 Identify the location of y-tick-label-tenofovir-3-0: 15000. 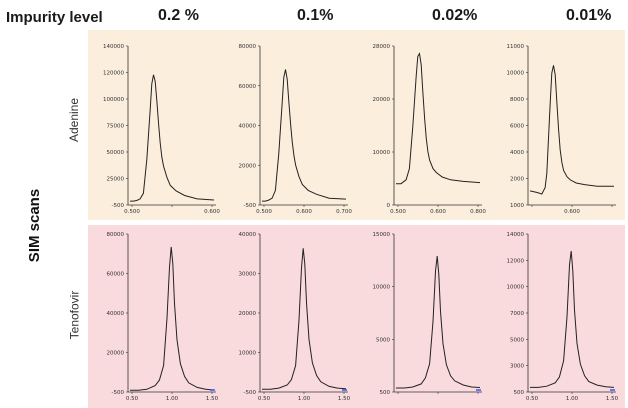
(382, 235).